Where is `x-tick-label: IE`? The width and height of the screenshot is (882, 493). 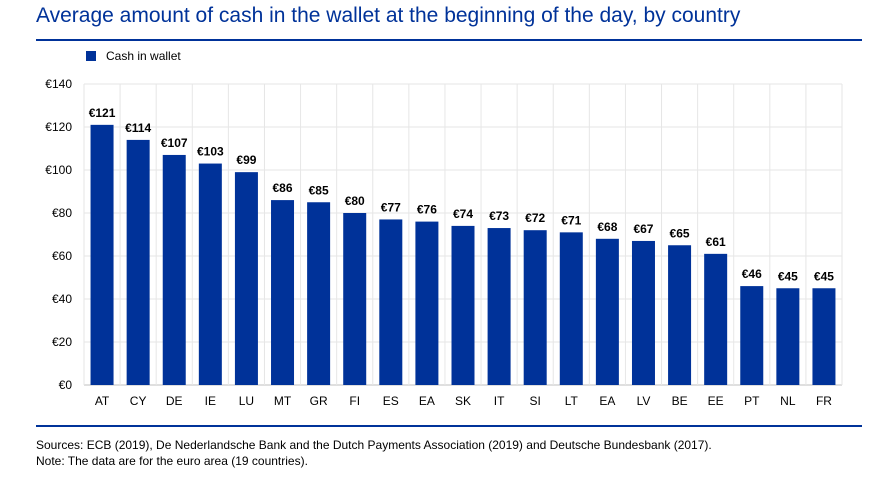
x-tick-label: IE is located at coordinates (210, 401).